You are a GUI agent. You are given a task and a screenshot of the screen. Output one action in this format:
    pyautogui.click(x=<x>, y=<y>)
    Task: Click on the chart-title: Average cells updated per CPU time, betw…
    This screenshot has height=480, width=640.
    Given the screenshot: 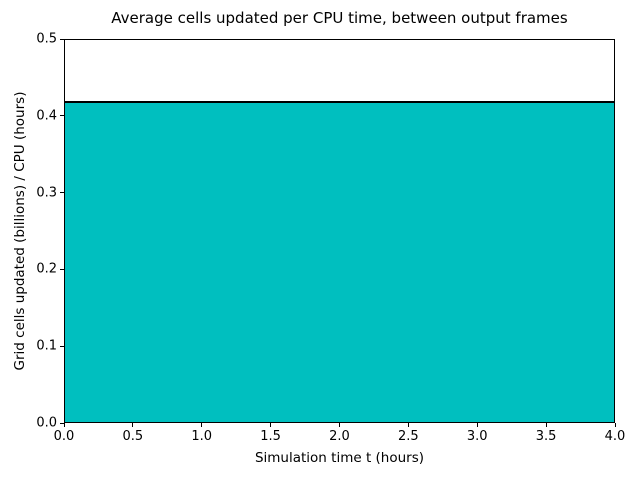 What is the action you would take?
    pyautogui.click(x=339, y=18)
    